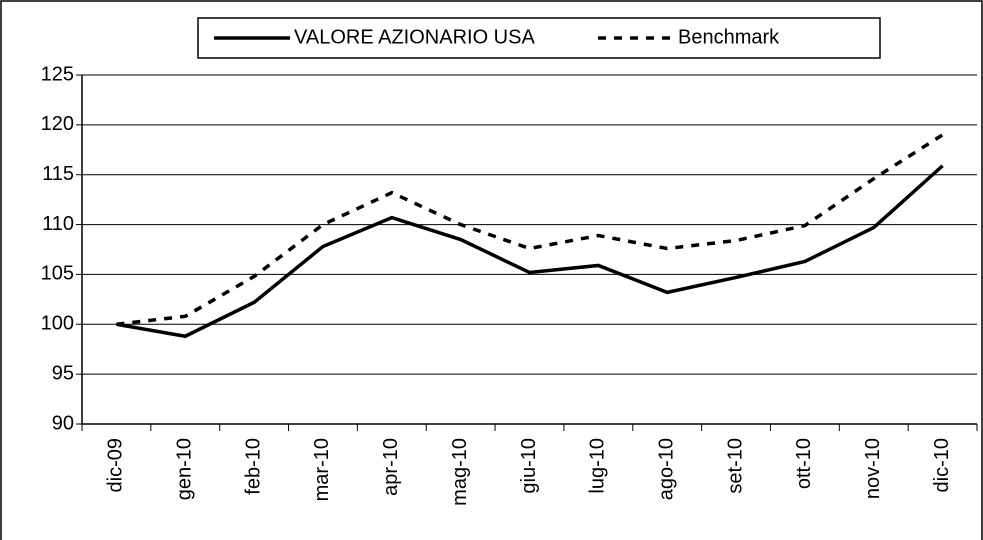 This screenshot has width=983, height=540. What do you see at coordinates (63, 373) in the screenshot?
I see `y-tick-label: 95` at bounding box center [63, 373].